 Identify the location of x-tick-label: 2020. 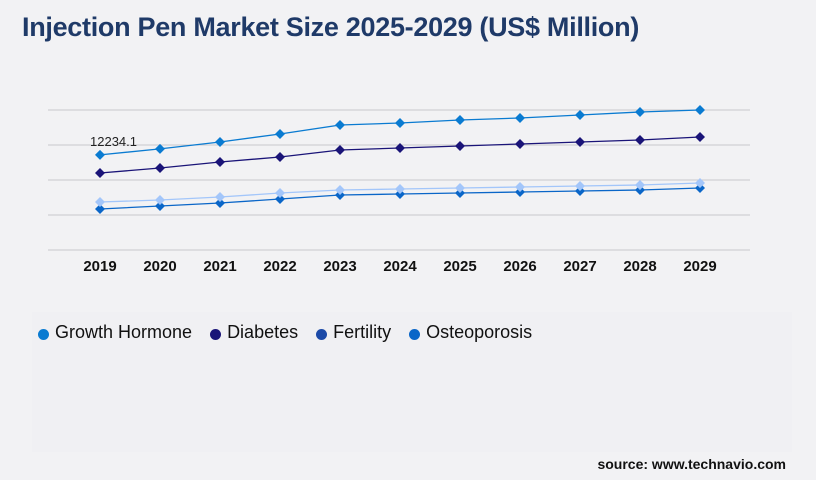
(159, 266).